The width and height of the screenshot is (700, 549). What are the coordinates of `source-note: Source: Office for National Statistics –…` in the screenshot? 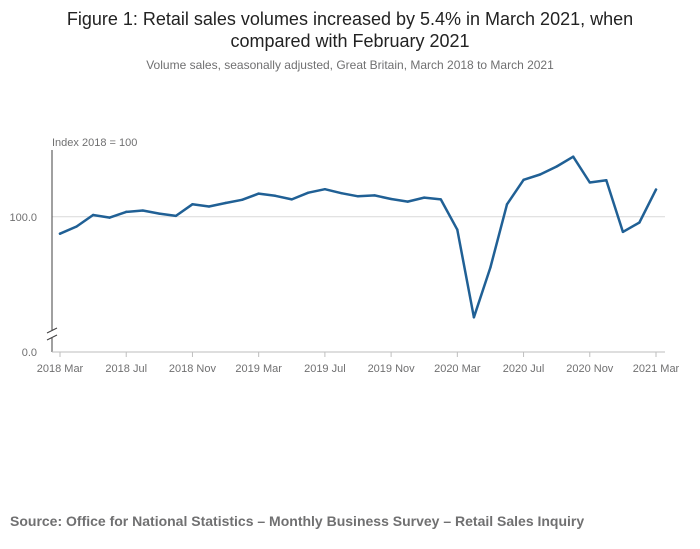 It's located at (297, 521).